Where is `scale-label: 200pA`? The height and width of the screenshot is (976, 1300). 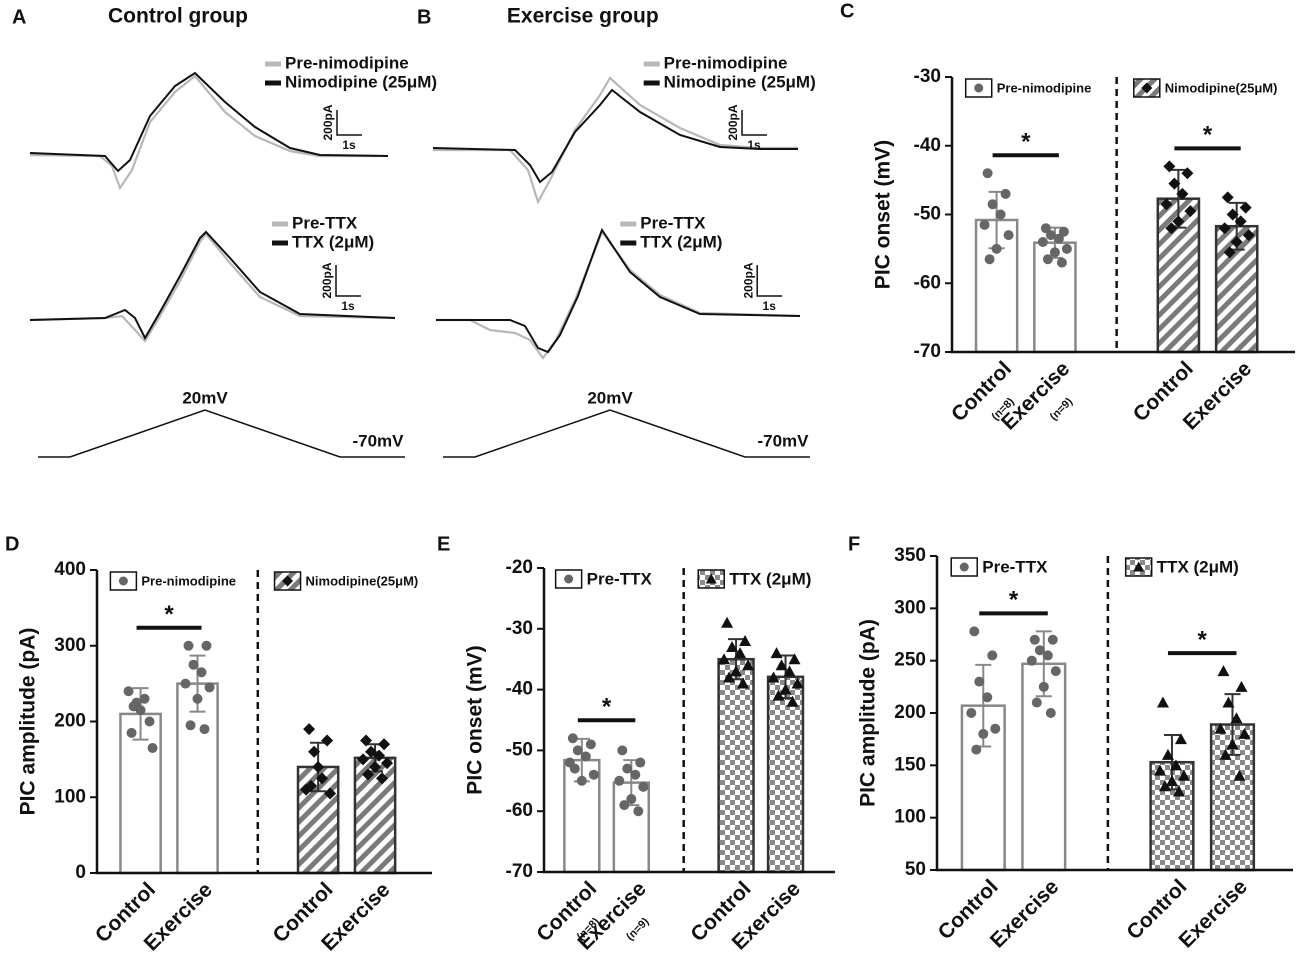 scale-label: 200pA is located at coordinates (733, 122).